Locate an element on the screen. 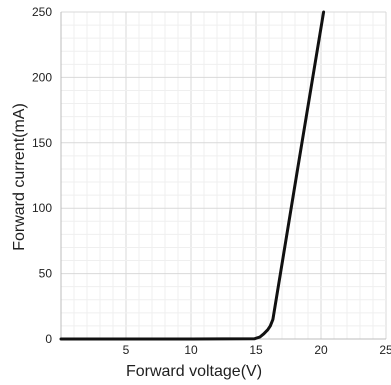  x-tick-label: 15 is located at coordinates (256, 350).